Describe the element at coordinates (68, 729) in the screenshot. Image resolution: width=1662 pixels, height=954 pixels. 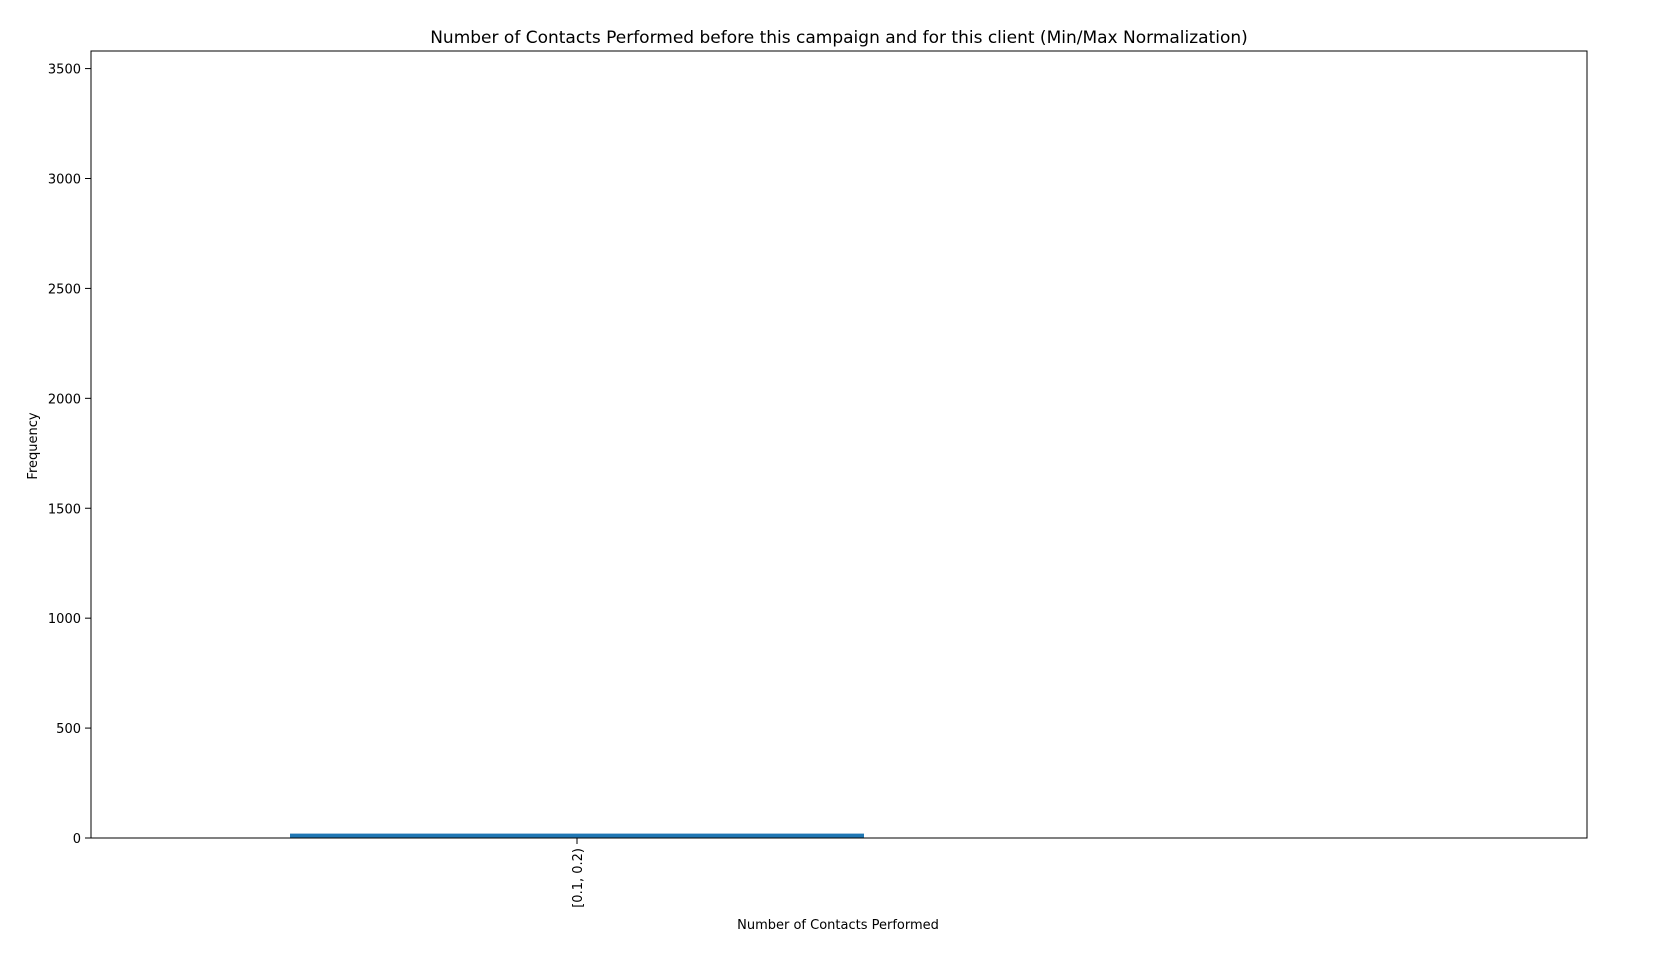
I see `y-tick-label: 500` at that location.